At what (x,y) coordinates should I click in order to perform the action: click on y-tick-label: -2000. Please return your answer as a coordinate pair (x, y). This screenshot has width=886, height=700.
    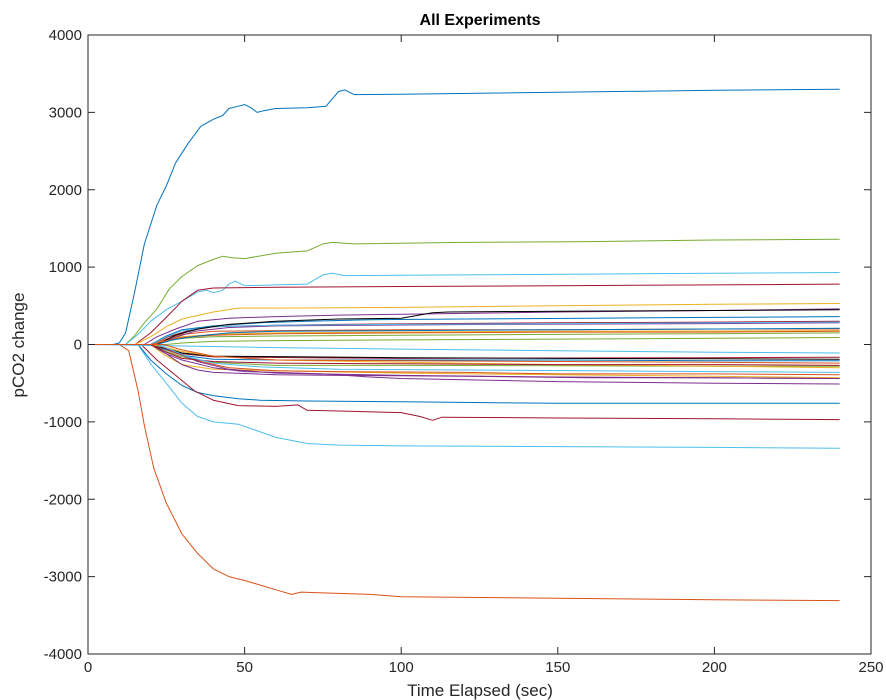
    Looking at the image, I should click on (63, 499).